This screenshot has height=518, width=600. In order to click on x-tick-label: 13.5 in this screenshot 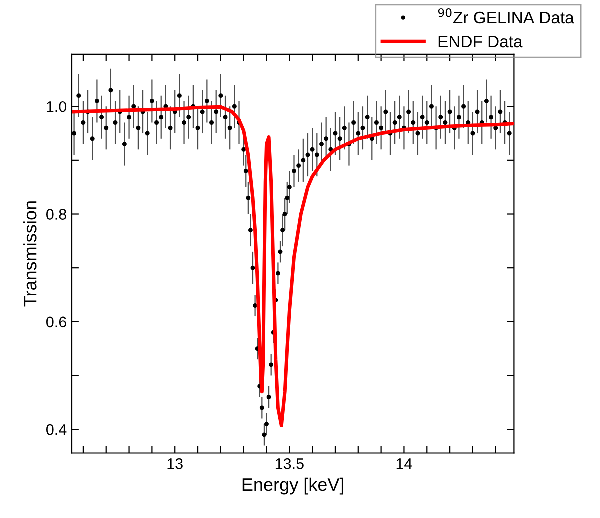, I will do `click(290, 464)`.